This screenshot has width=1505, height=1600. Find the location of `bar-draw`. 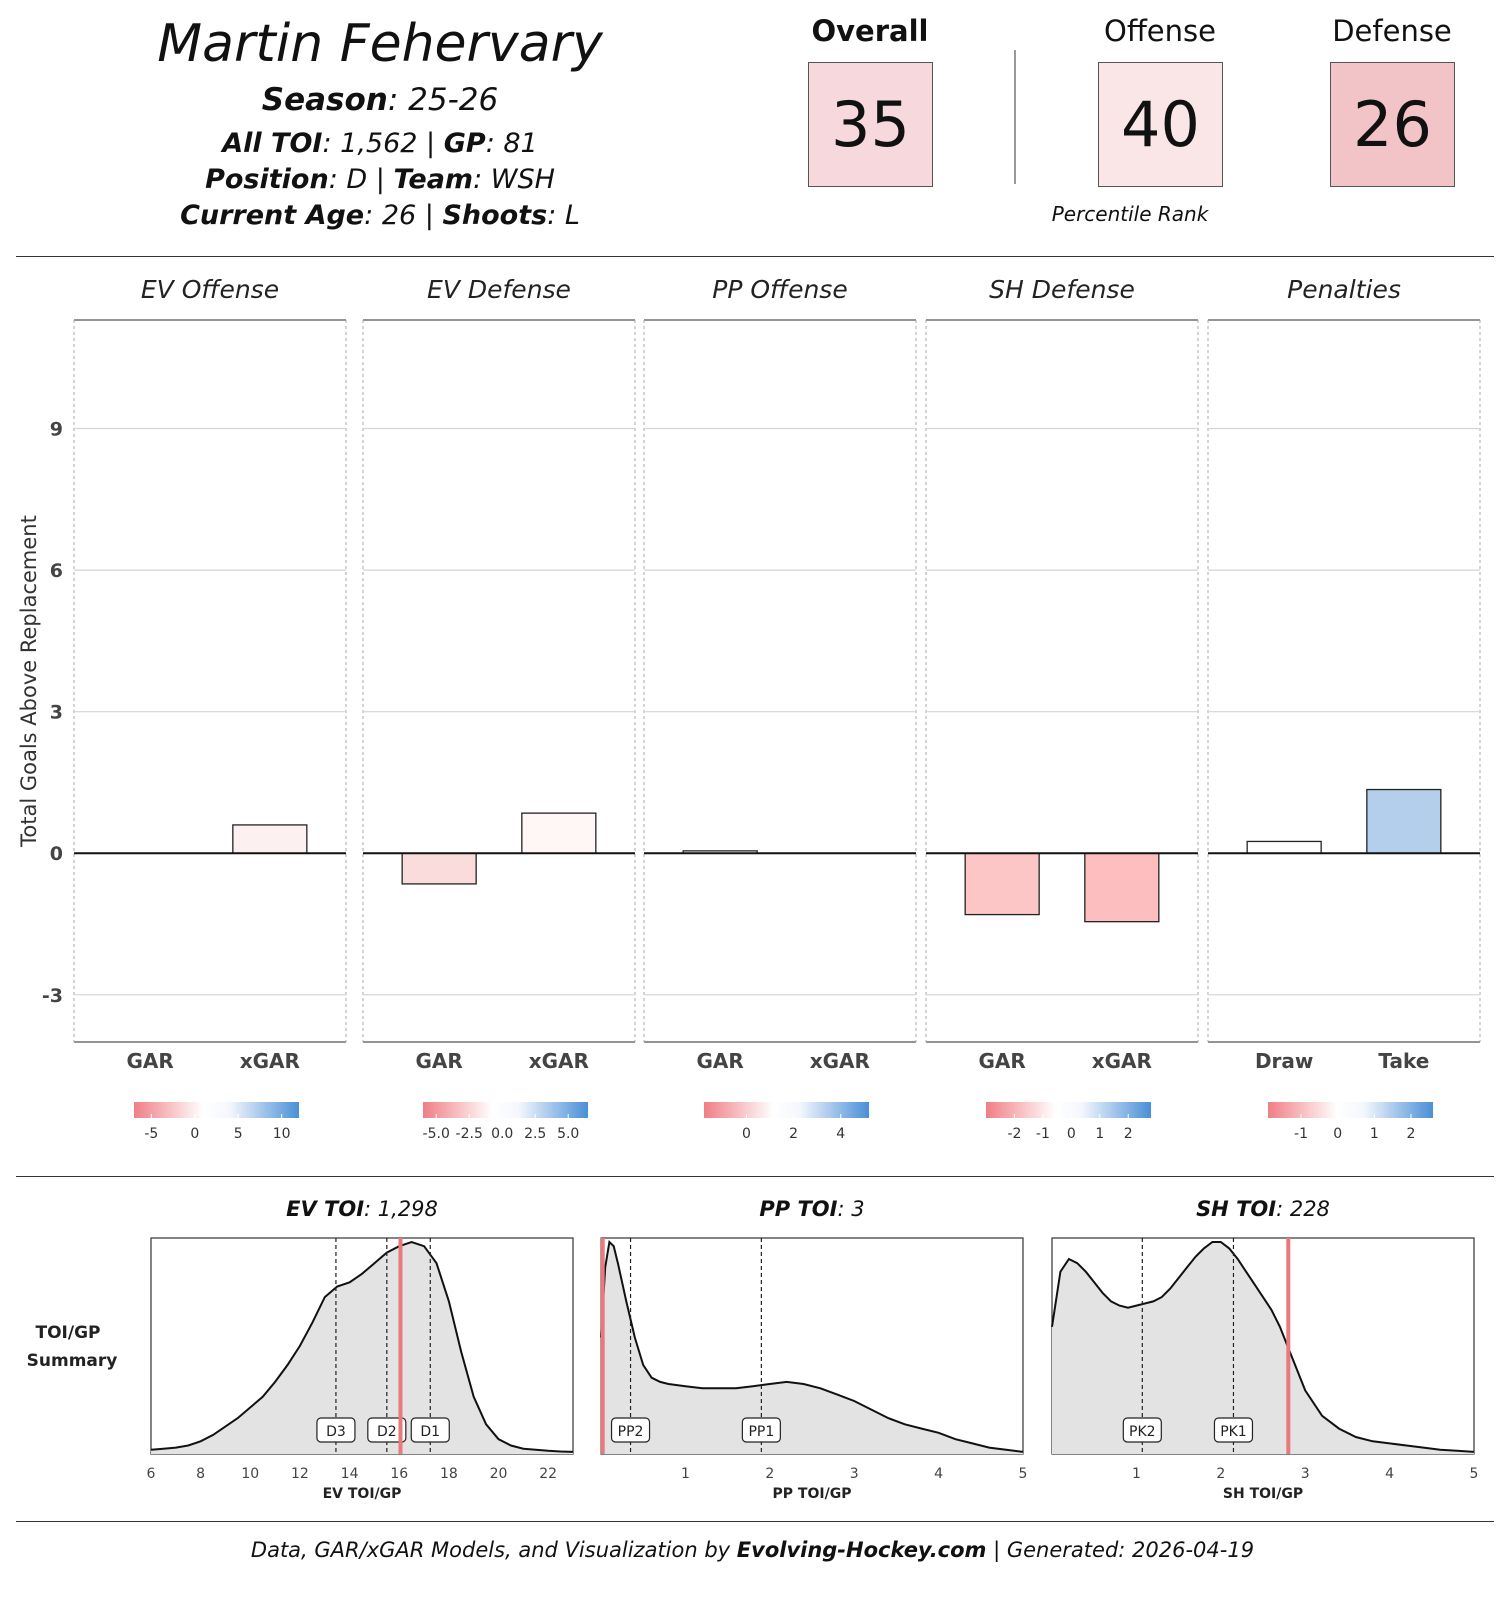

bar-draw is located at coordinates (1284, 847).